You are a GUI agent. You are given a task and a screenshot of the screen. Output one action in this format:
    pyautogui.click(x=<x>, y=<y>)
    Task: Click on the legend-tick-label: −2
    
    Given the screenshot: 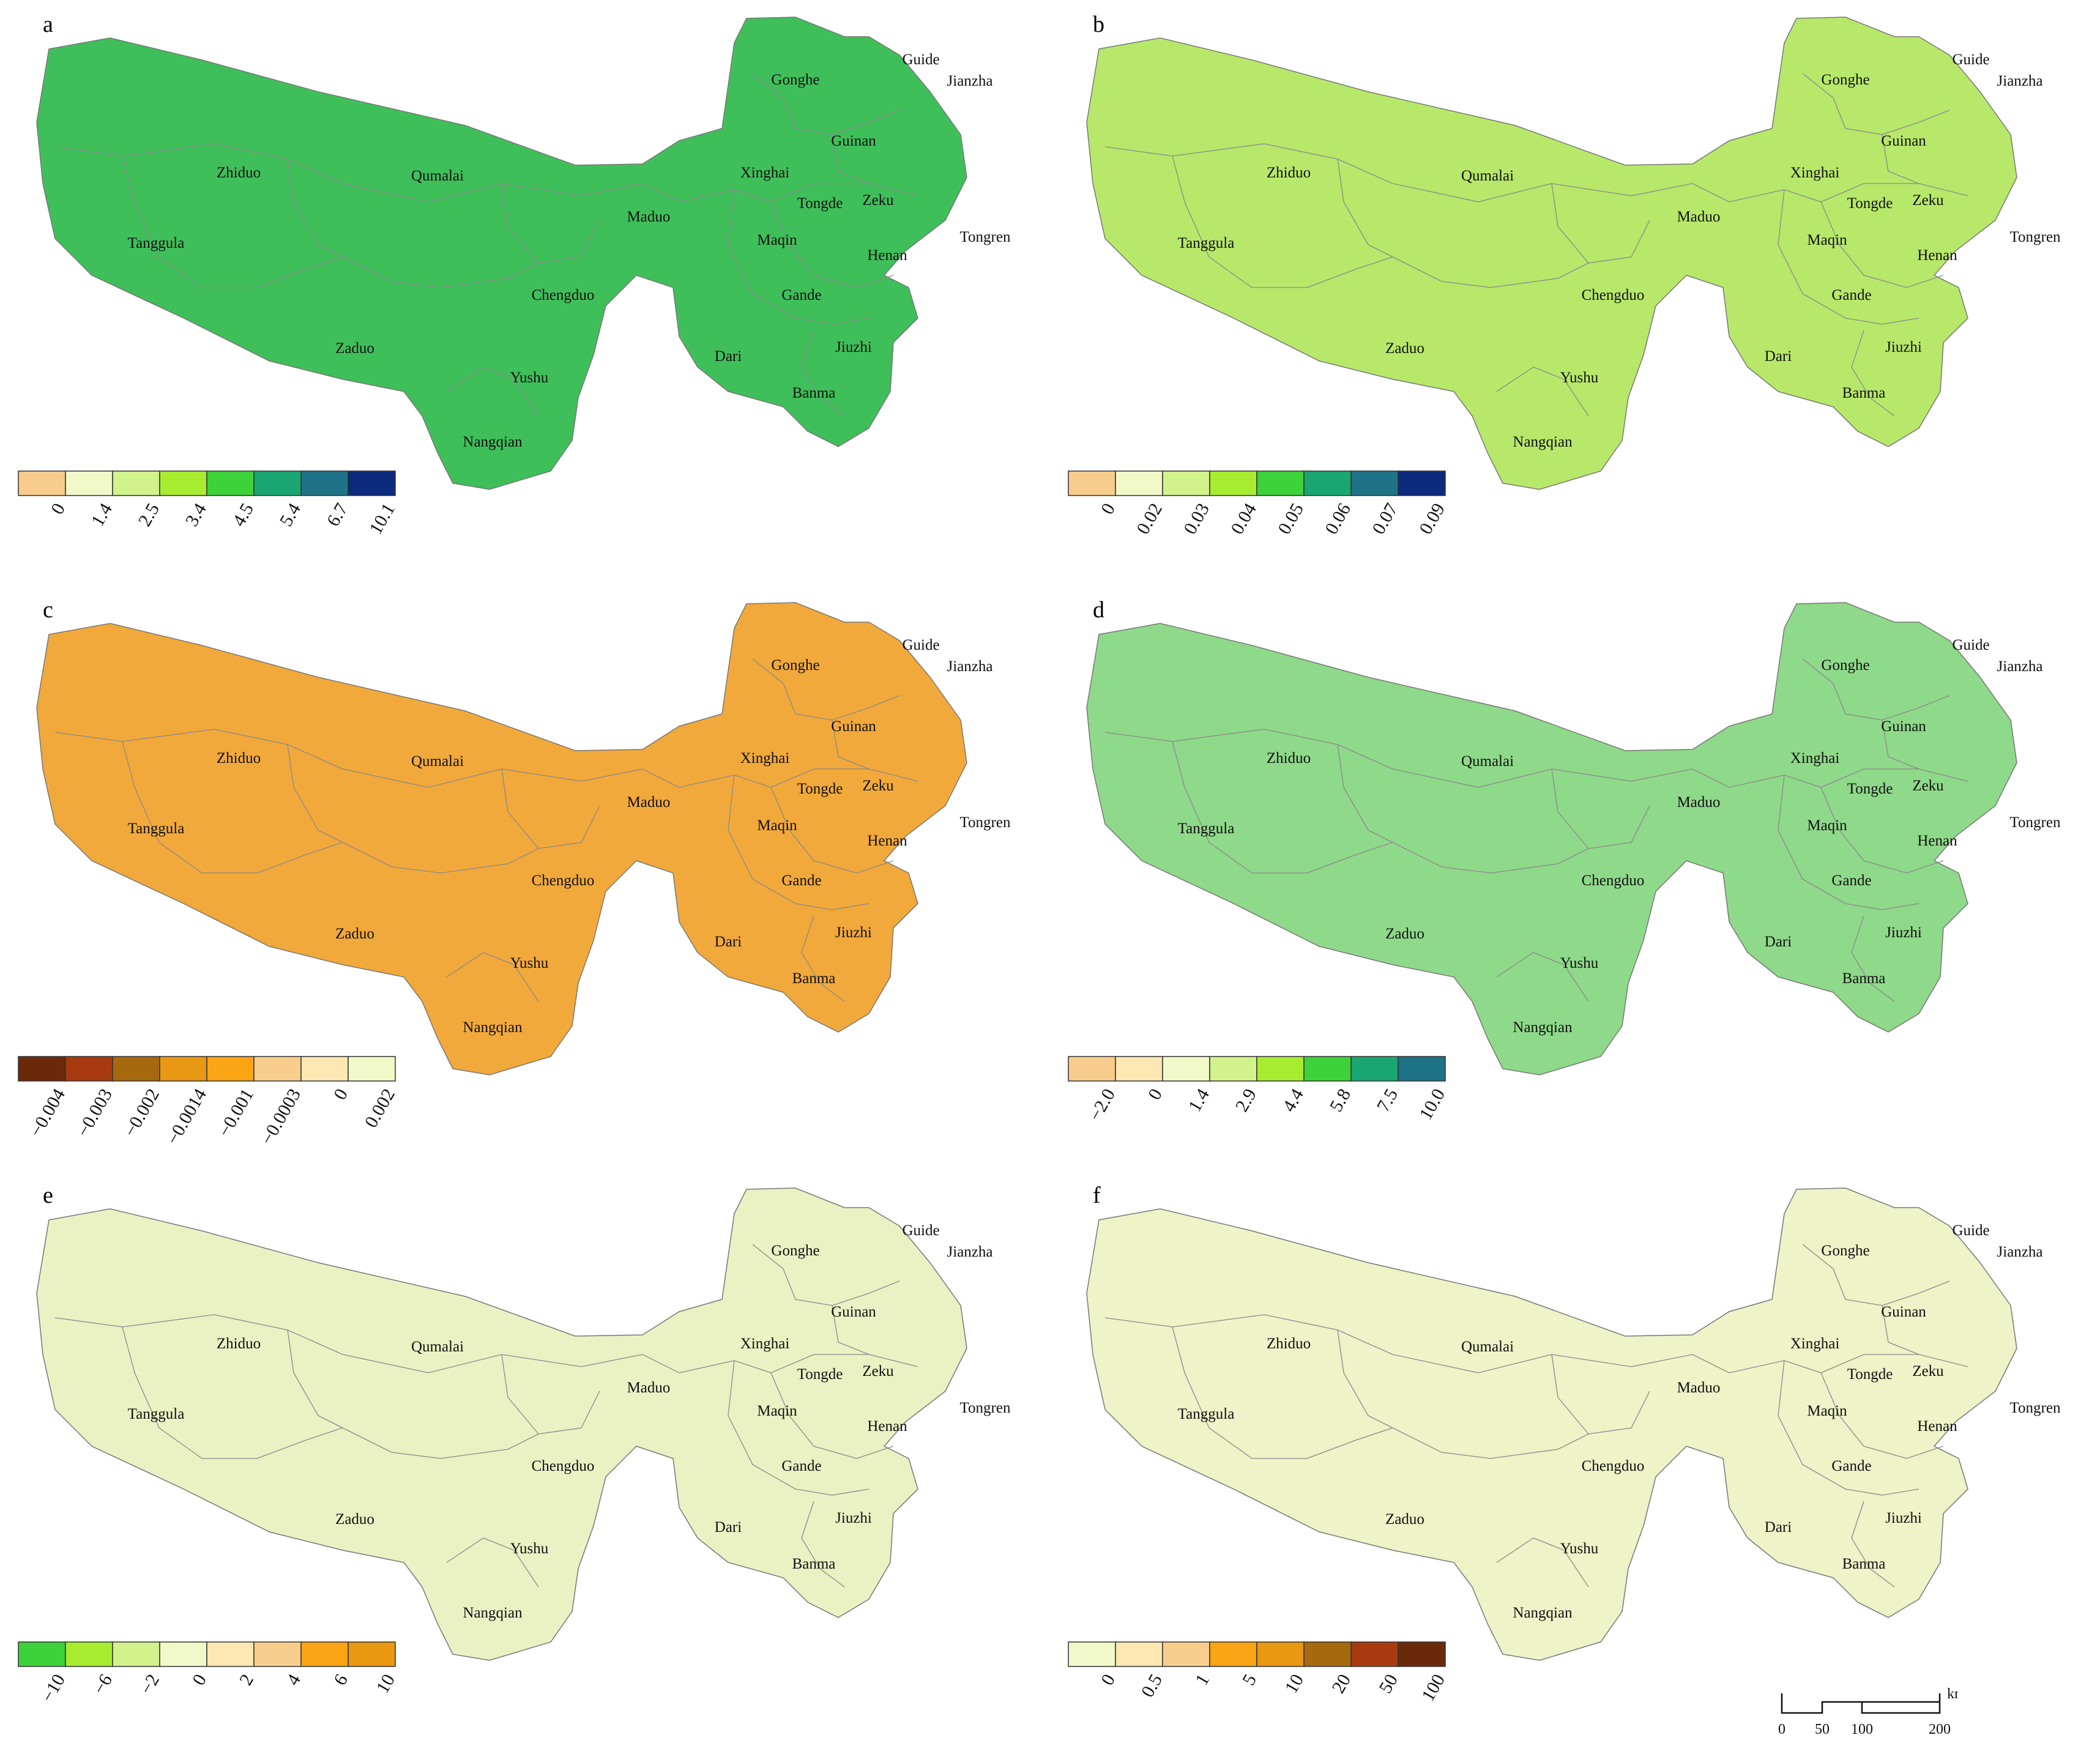 What is the action you would take?
    pyautogui.click(x=150, y=1684)
    